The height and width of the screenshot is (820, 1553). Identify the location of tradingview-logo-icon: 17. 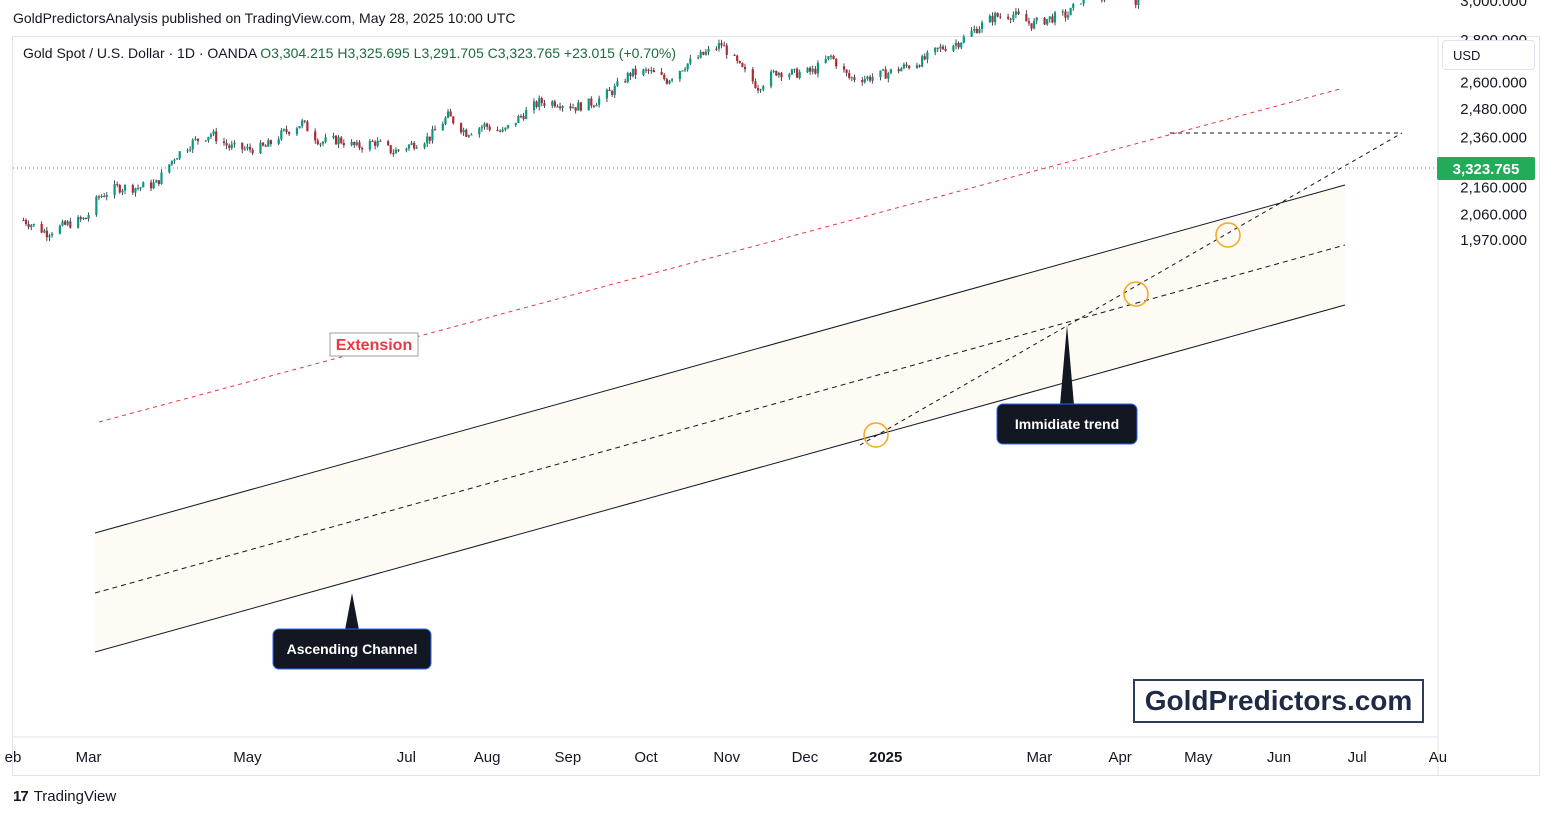
(21, 796).